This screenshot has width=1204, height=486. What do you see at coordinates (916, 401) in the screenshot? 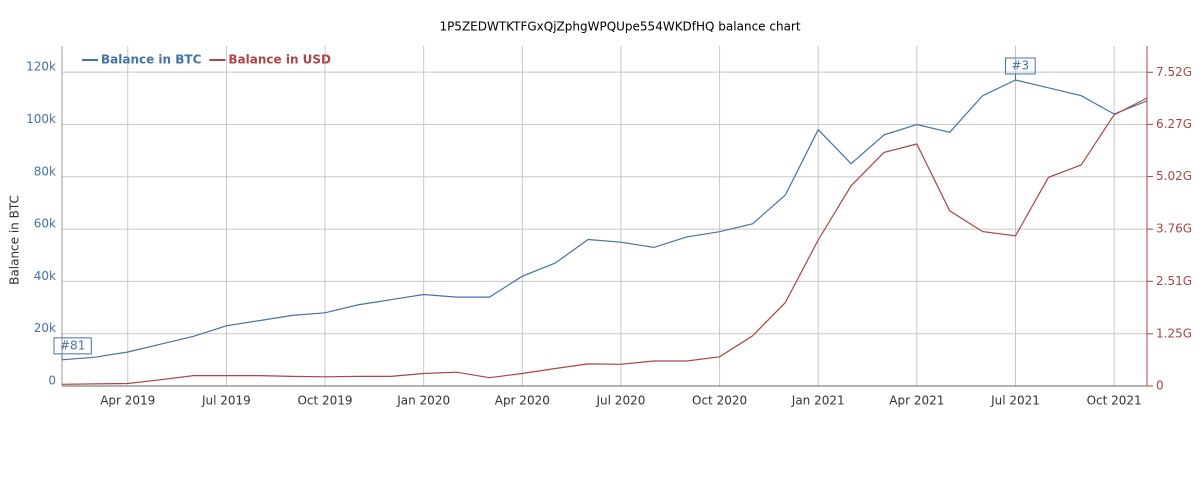
I see `x-tick-label: Apr 2021` at bounding box center [916, 401].